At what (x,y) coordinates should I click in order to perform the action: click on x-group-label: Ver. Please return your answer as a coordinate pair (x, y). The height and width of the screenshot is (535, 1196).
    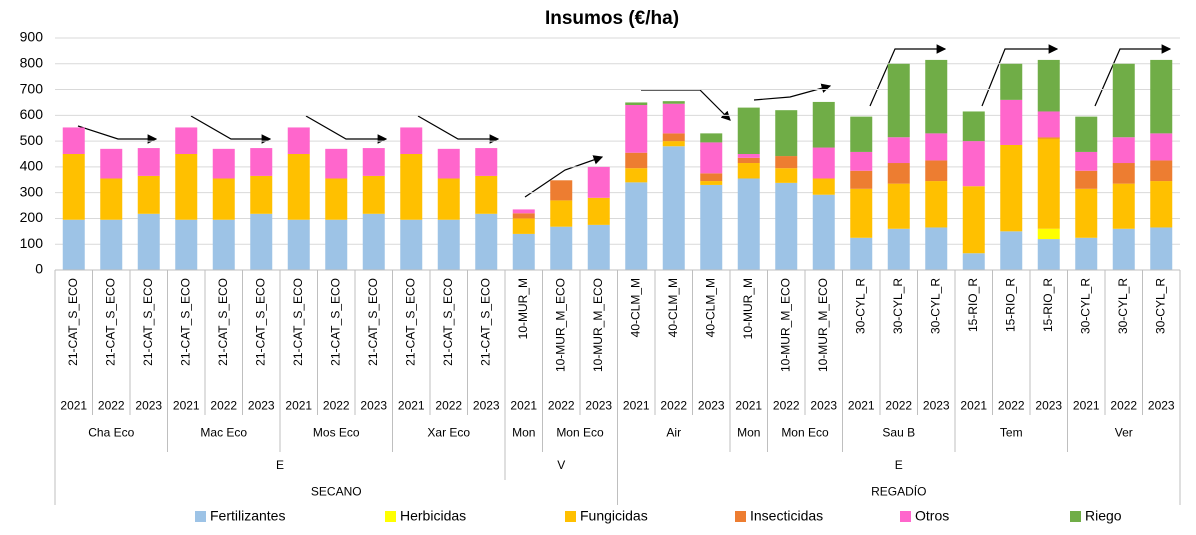
    Looking at the image, I should click on (1124, 433).